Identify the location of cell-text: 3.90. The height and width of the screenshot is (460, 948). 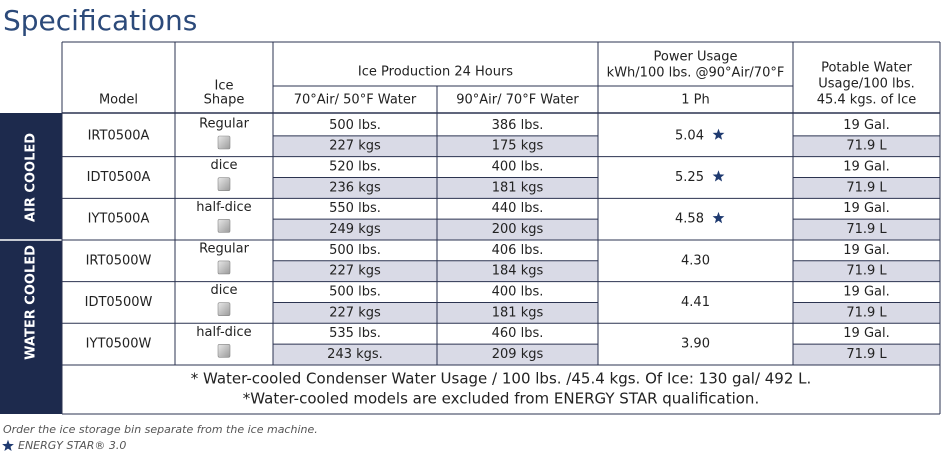
(695, 344).